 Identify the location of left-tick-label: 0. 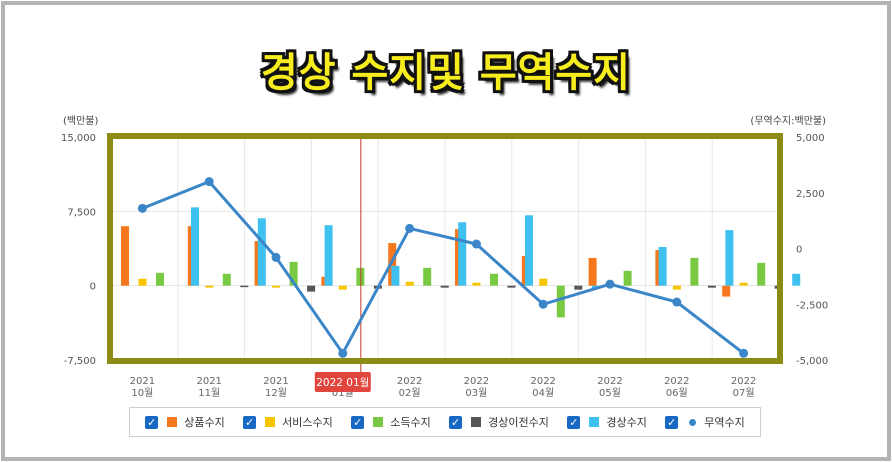
(93, 287).